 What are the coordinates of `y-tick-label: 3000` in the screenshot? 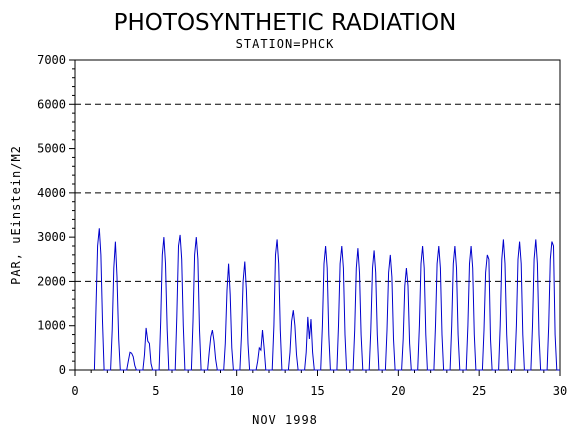 It's located at (51, 237).